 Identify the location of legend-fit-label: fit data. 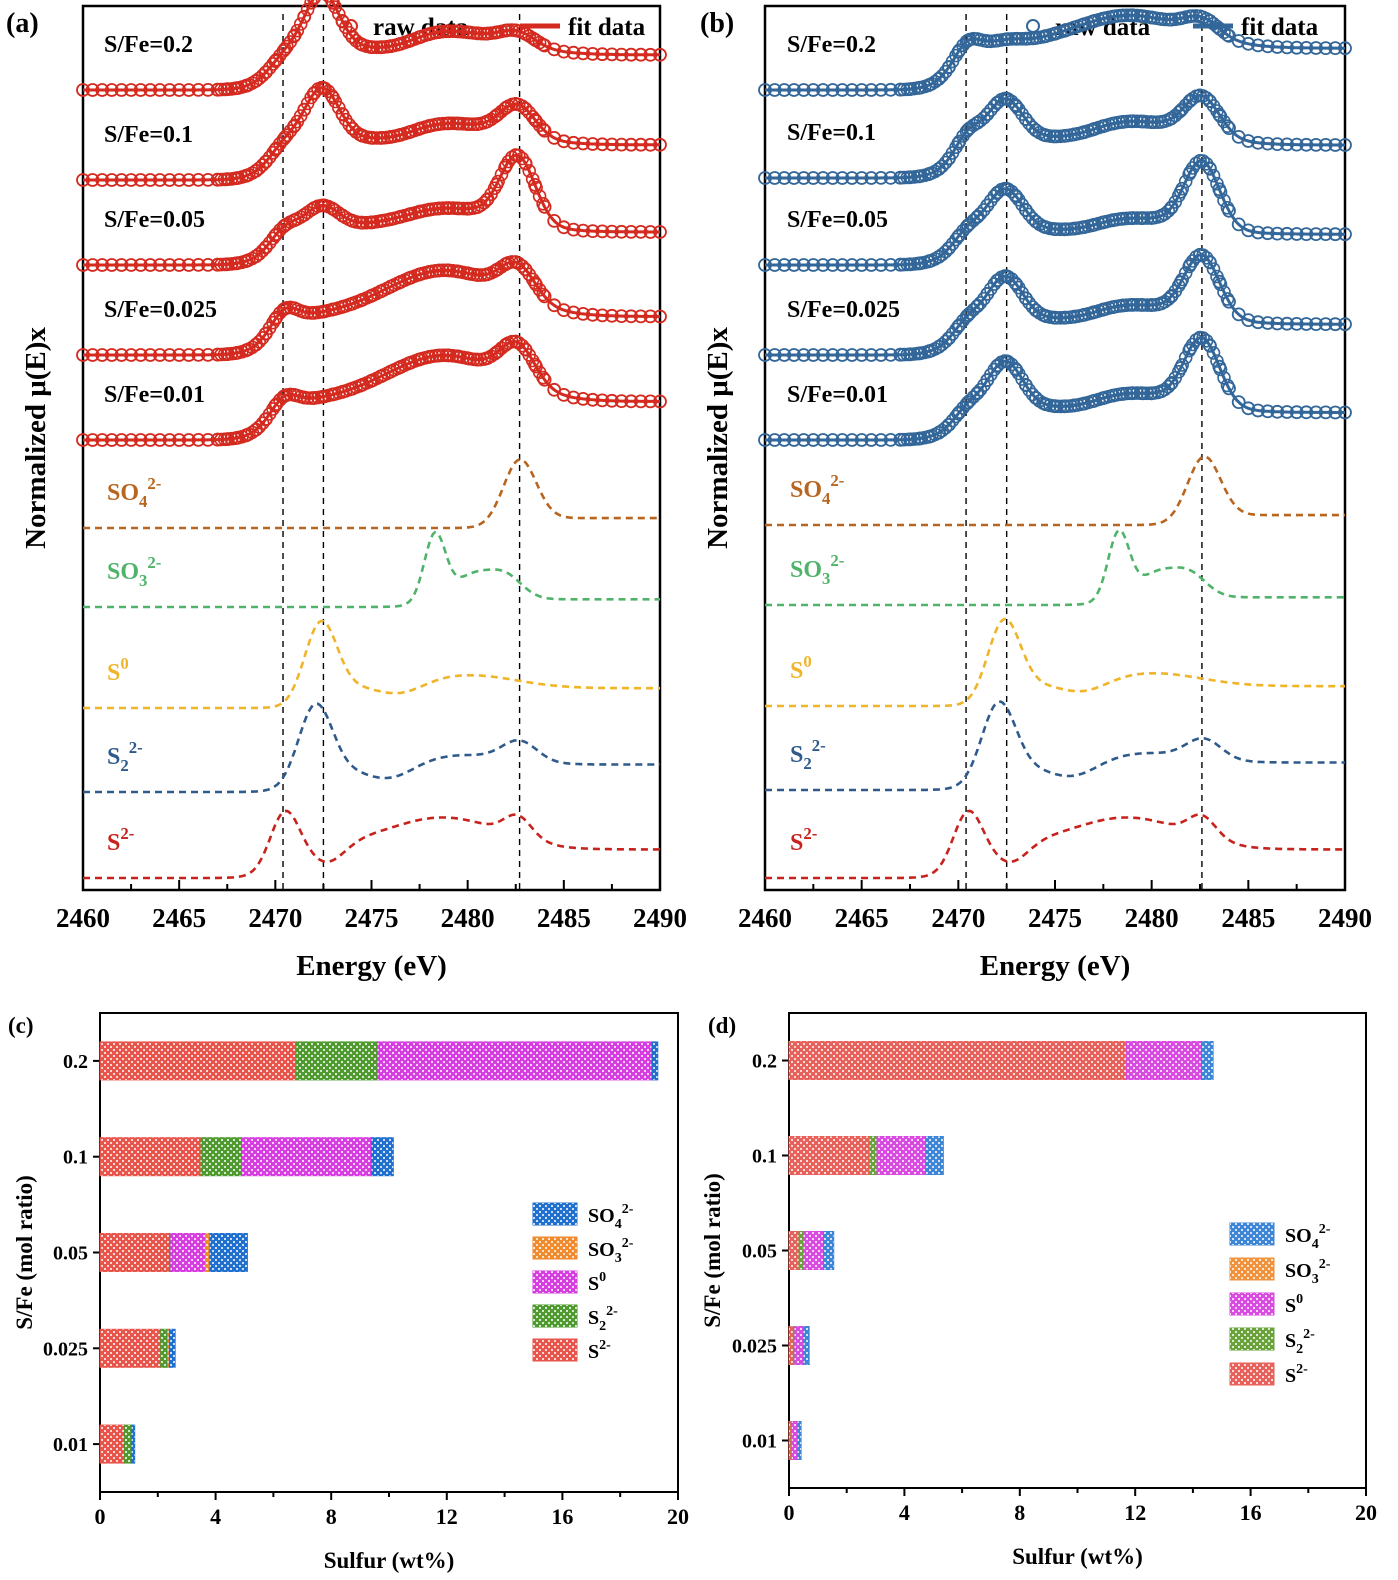
(1280, 27).